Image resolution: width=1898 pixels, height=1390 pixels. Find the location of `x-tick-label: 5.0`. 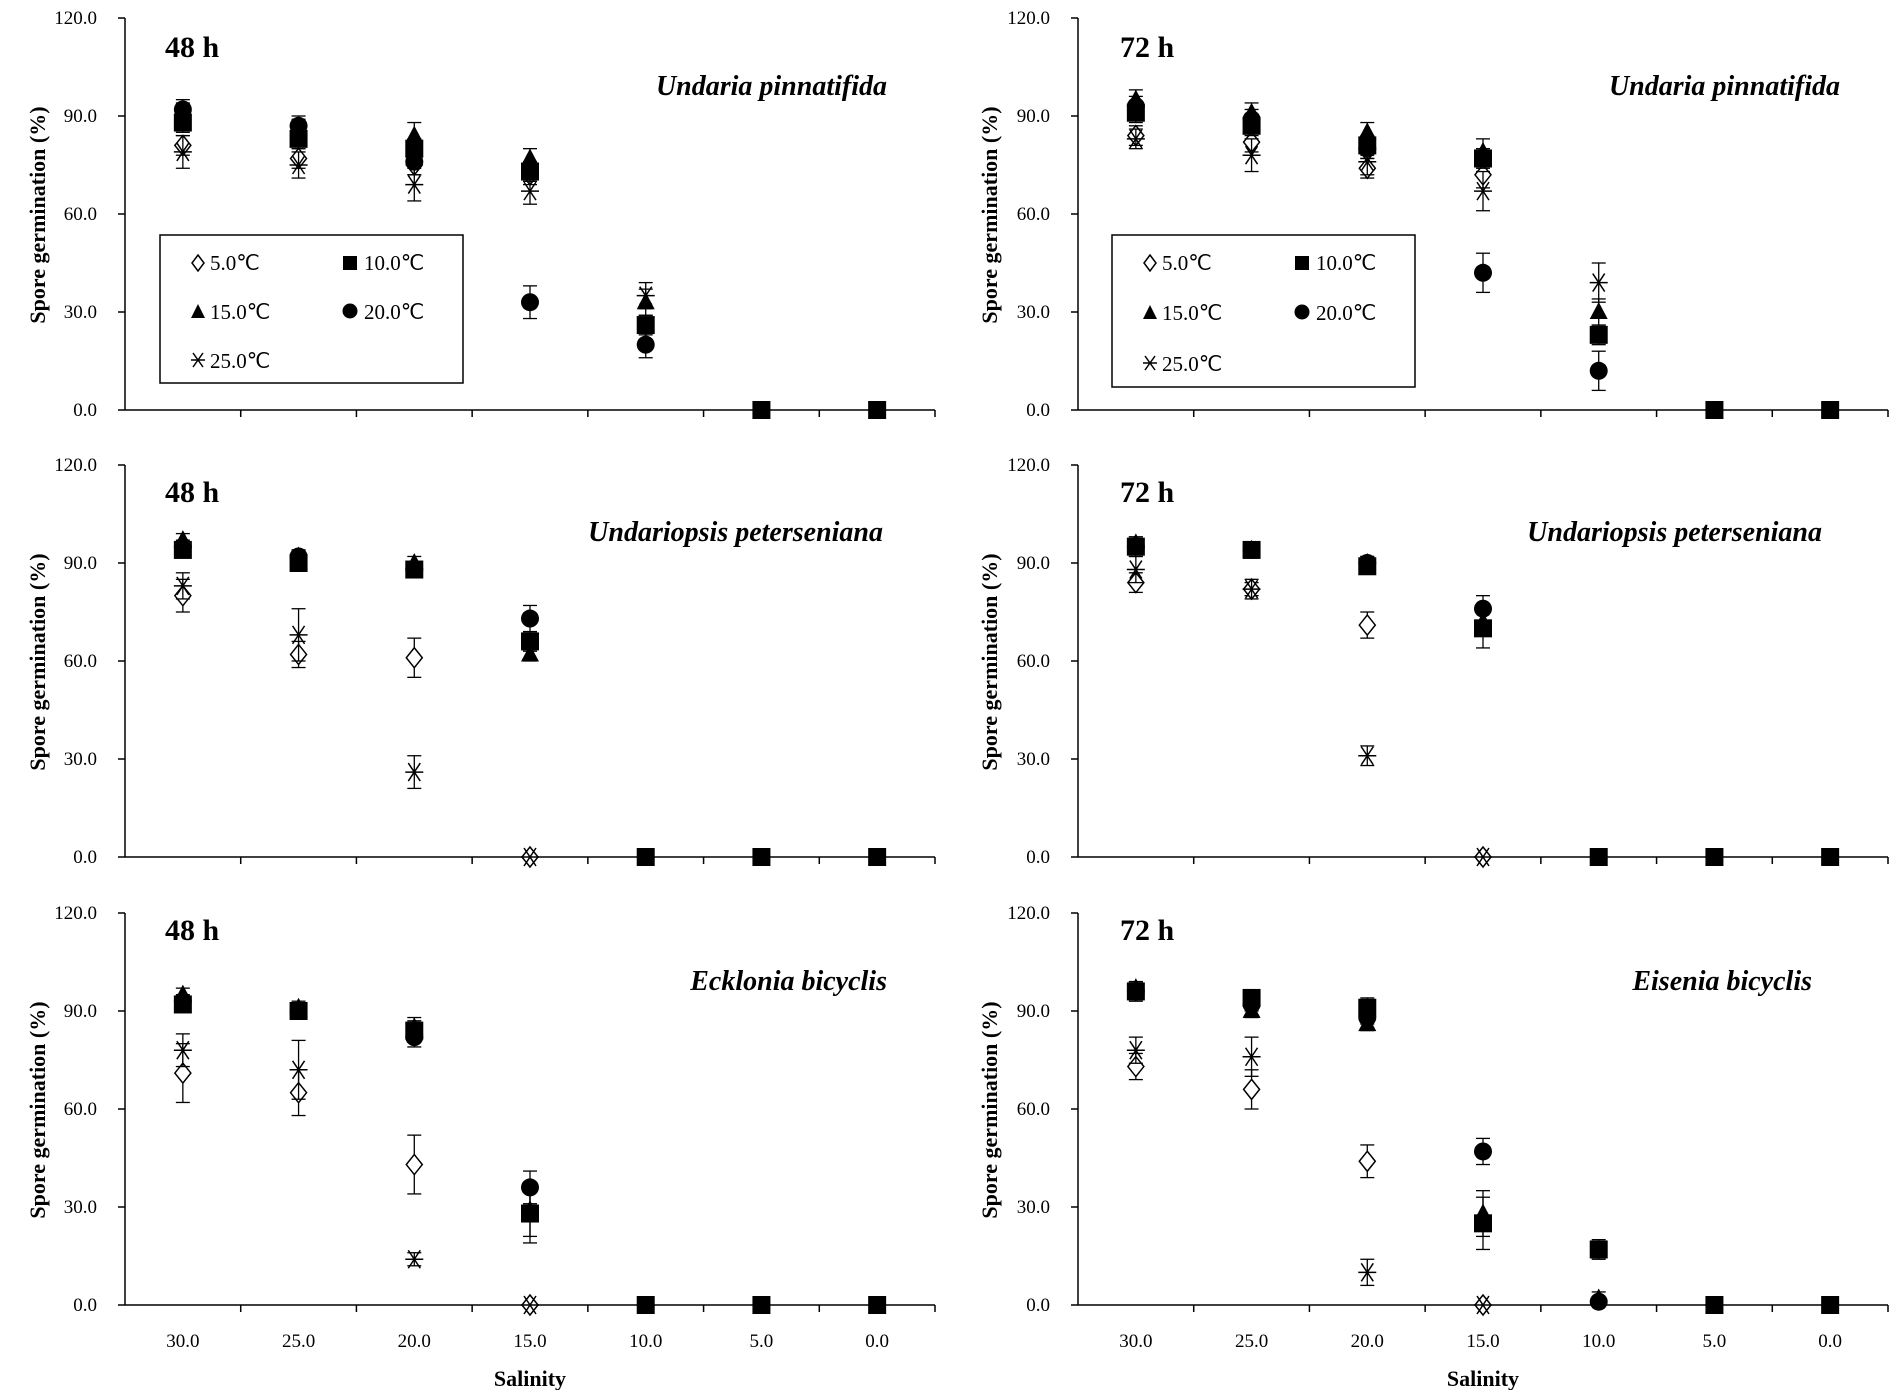

x-tick-label: 5.0 is located at coordinates (1715, 1341).